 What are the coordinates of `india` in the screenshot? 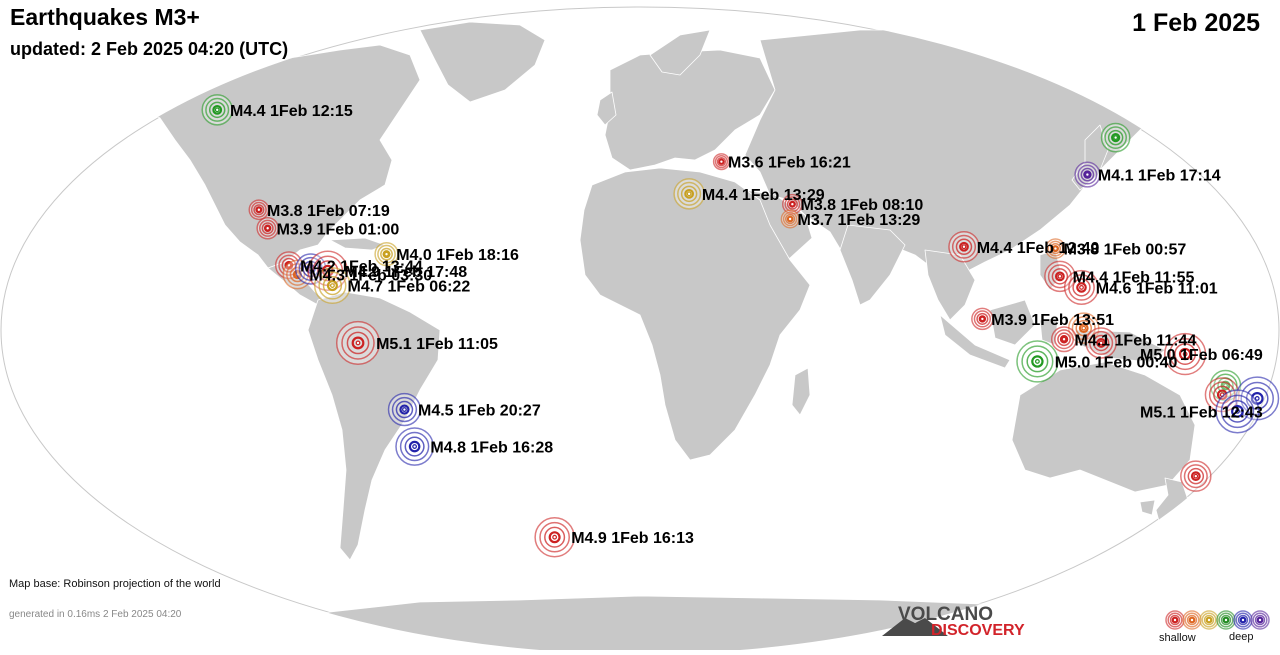 It's located at (872, 265).